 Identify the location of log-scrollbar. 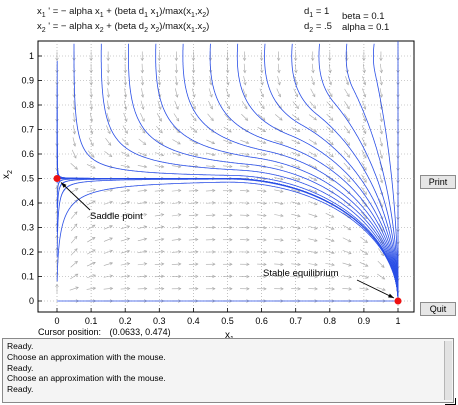
(448, 370).